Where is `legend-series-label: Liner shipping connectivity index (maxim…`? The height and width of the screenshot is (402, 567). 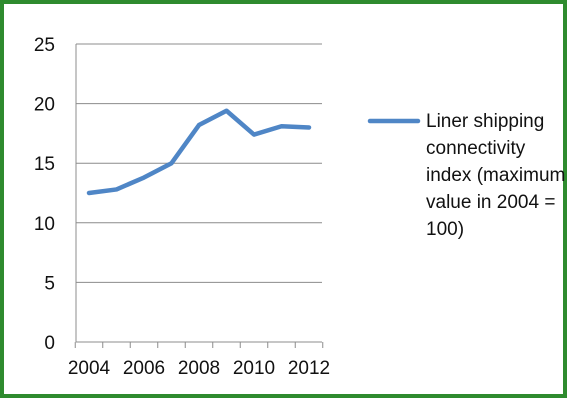
legend-series-label: Liner shipping connectivity index (maxim… is located at coordinates (496, 175).